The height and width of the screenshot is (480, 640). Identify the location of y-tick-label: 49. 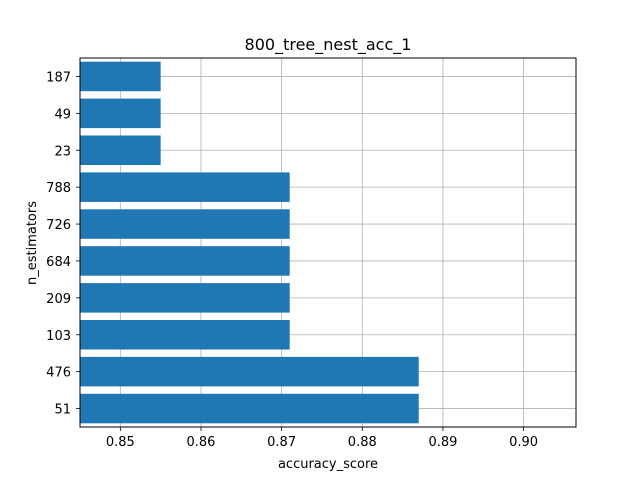
(62, 114).